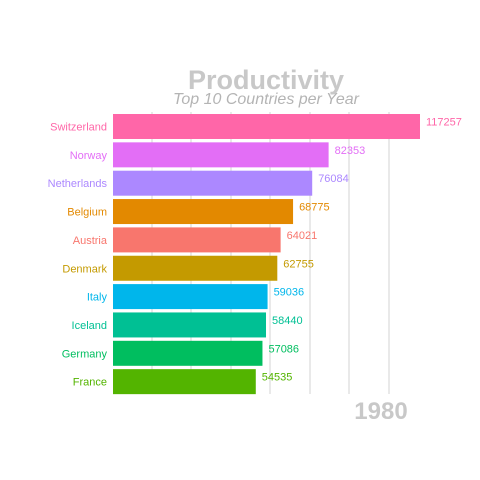  I want to click on bar-austria, so click(197, 239).